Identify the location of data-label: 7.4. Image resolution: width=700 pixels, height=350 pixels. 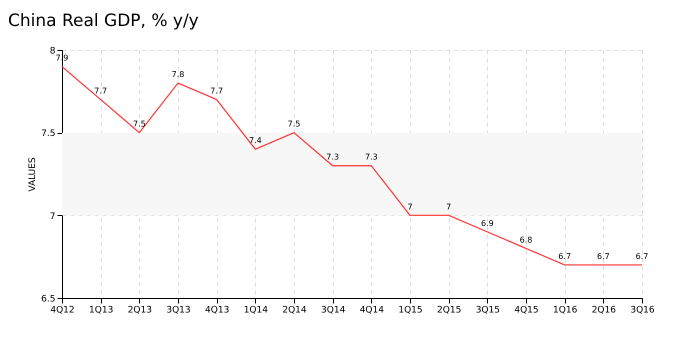
(255, 141).